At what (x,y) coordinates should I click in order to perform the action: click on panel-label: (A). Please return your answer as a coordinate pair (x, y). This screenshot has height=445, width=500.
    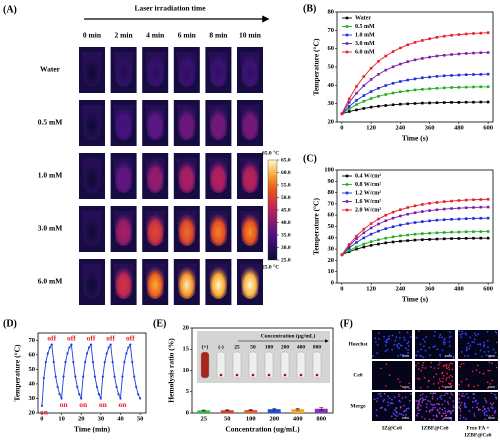
    Looking at the image, I should click on (10, 9).